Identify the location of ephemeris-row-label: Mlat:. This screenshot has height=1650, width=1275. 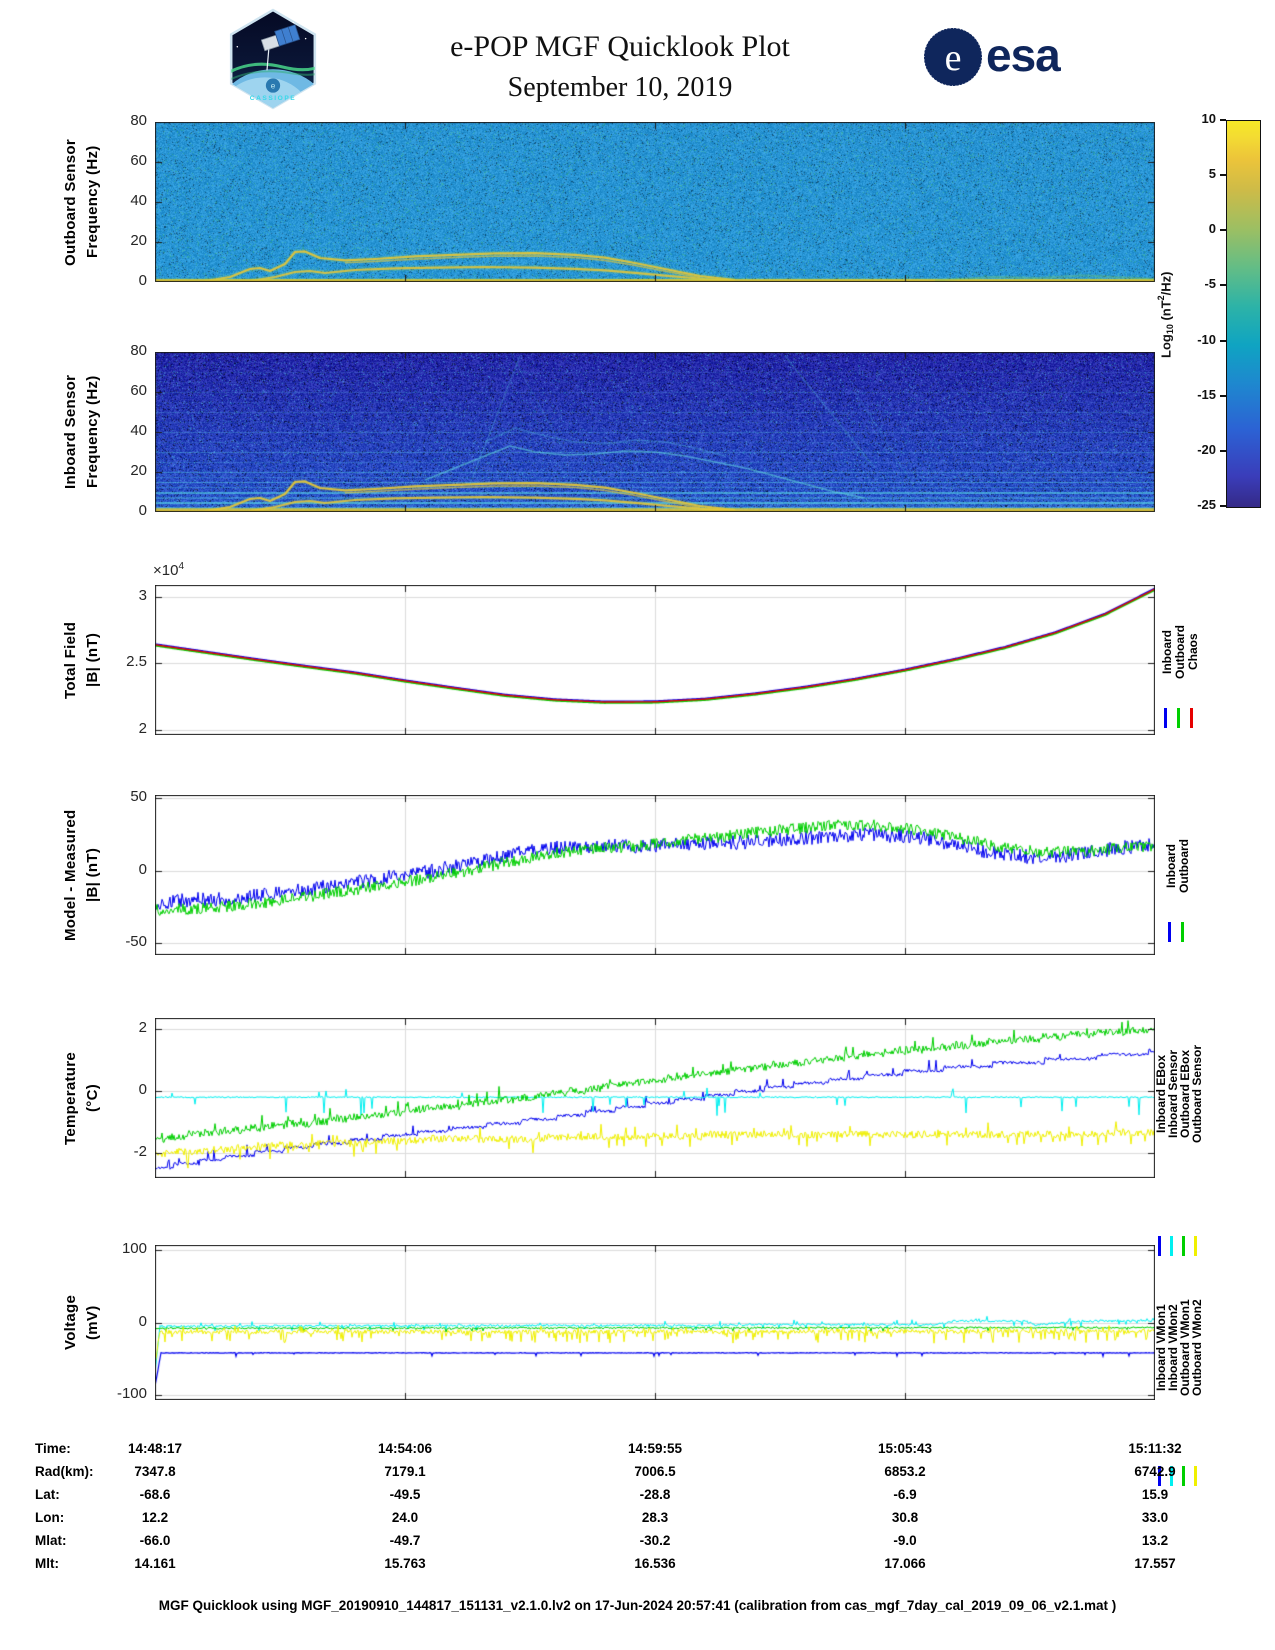
(51, 1540).